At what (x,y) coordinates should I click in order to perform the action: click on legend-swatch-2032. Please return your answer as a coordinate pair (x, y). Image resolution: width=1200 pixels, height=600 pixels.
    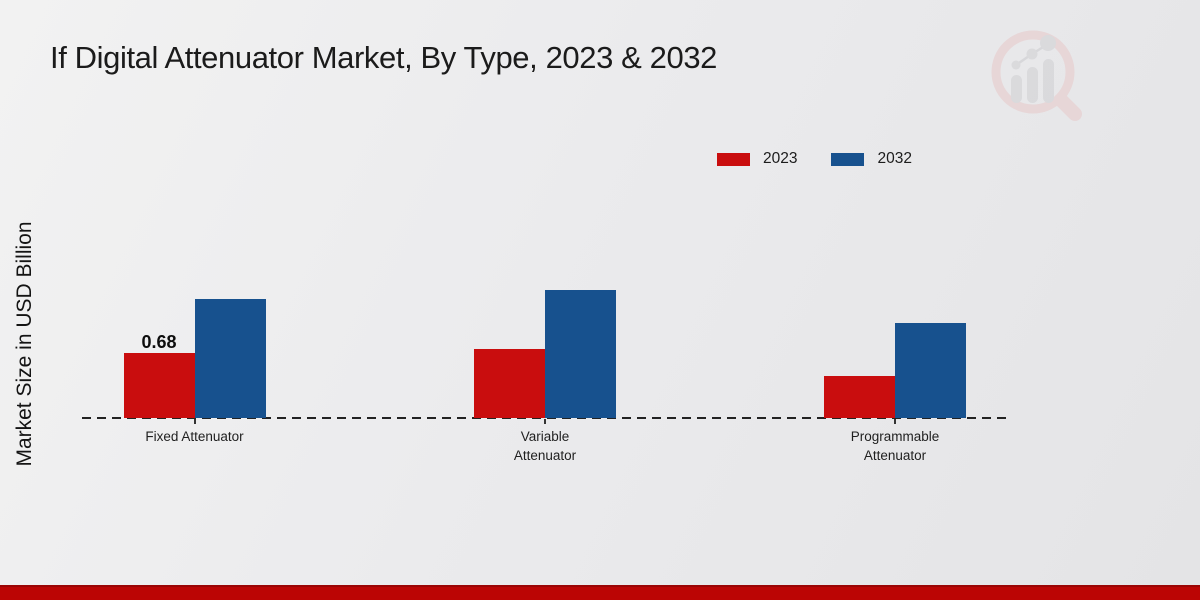
    Looking at the image, I should click on (848, 159).